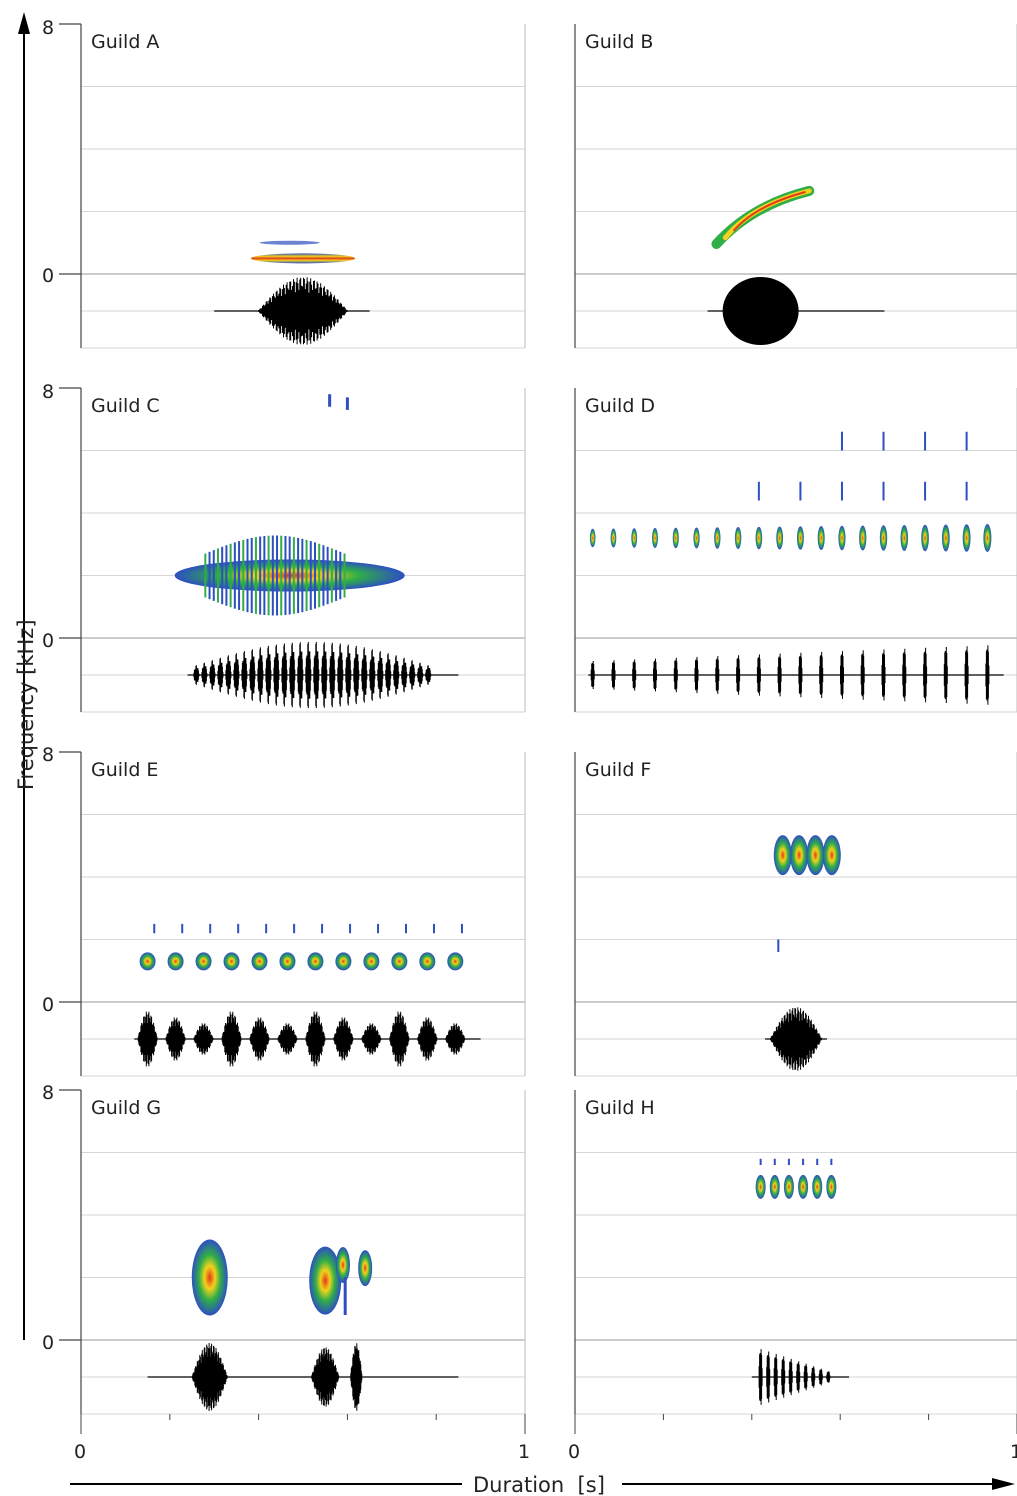  Describe the element at coordinates (48, 755) in the screenshot. I see `tick-label-8-row3: 8` at that location.